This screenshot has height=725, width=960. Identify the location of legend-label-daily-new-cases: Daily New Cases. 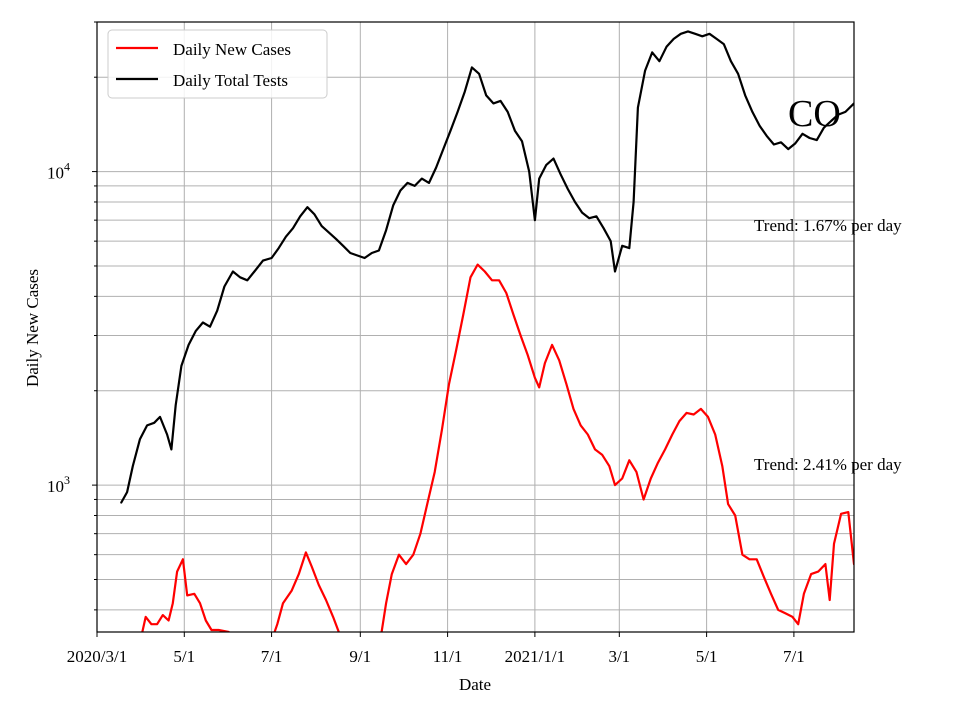
(232, 49).